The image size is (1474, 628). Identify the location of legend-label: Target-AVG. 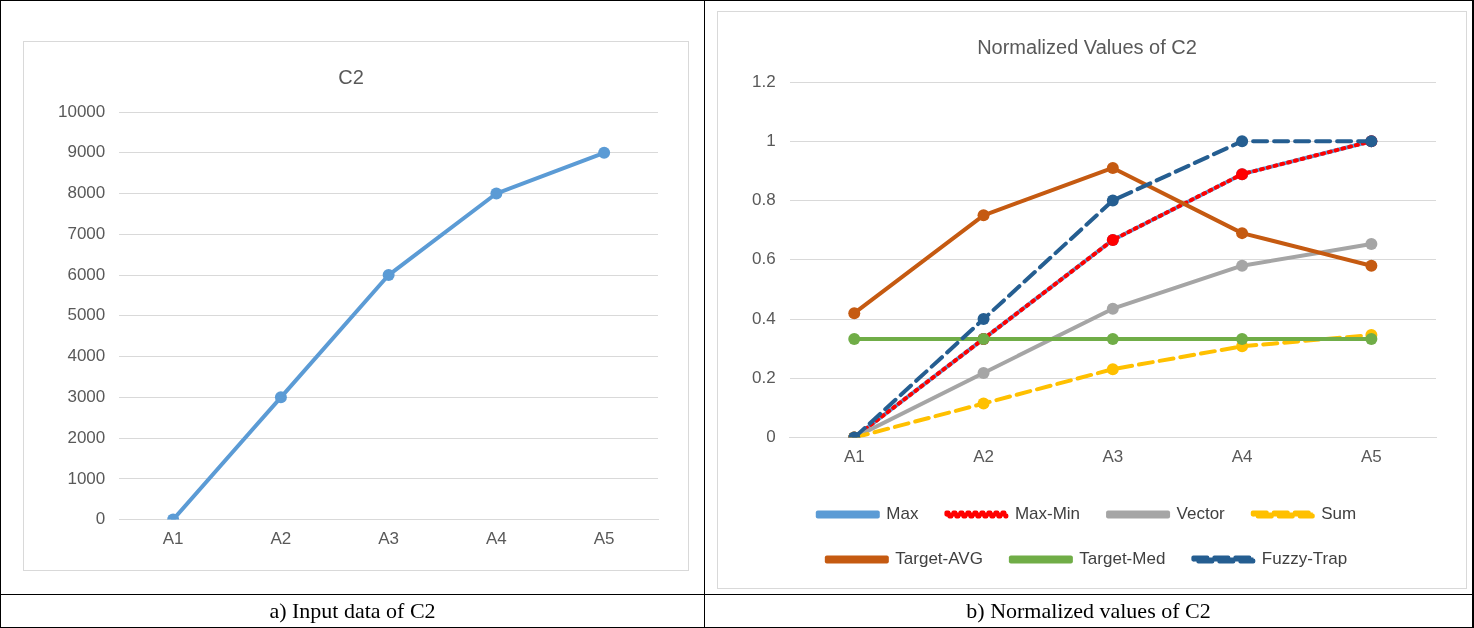
(939, 559).